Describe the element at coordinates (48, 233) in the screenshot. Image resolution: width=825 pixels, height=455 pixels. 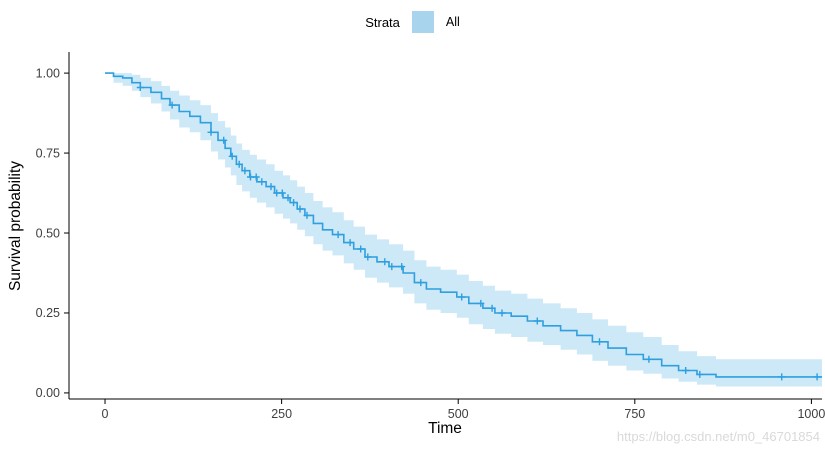
I see `y-tick-label: 0.50` at that location.